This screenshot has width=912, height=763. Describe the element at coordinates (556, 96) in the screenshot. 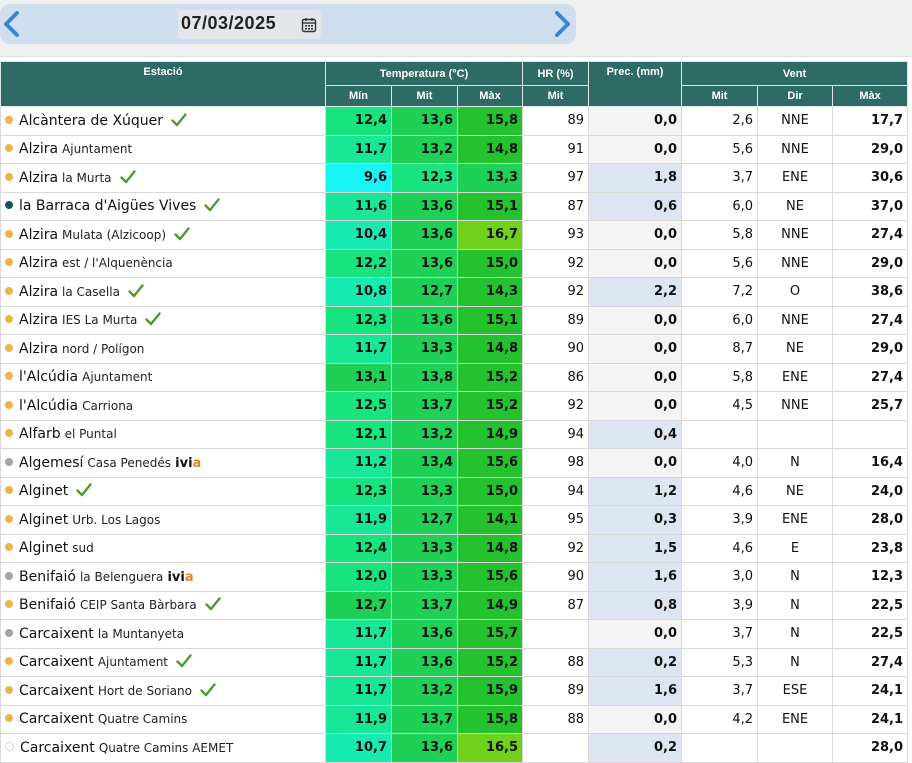

I see `header-hr-mit: Mit` at that location.